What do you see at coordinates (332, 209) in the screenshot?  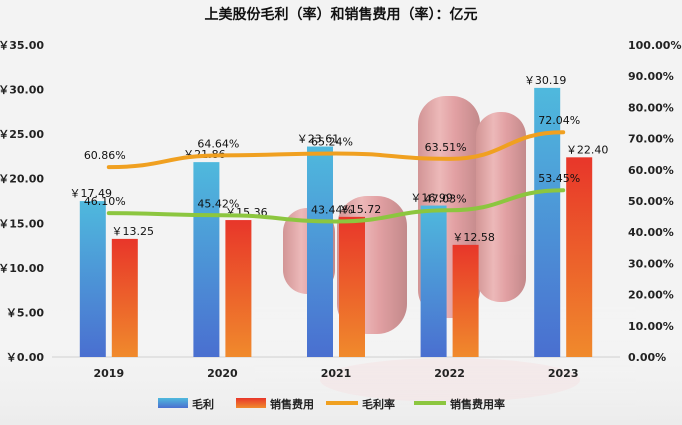 I see `line-data-label: 43.44%` at bounding box center [332, 209].